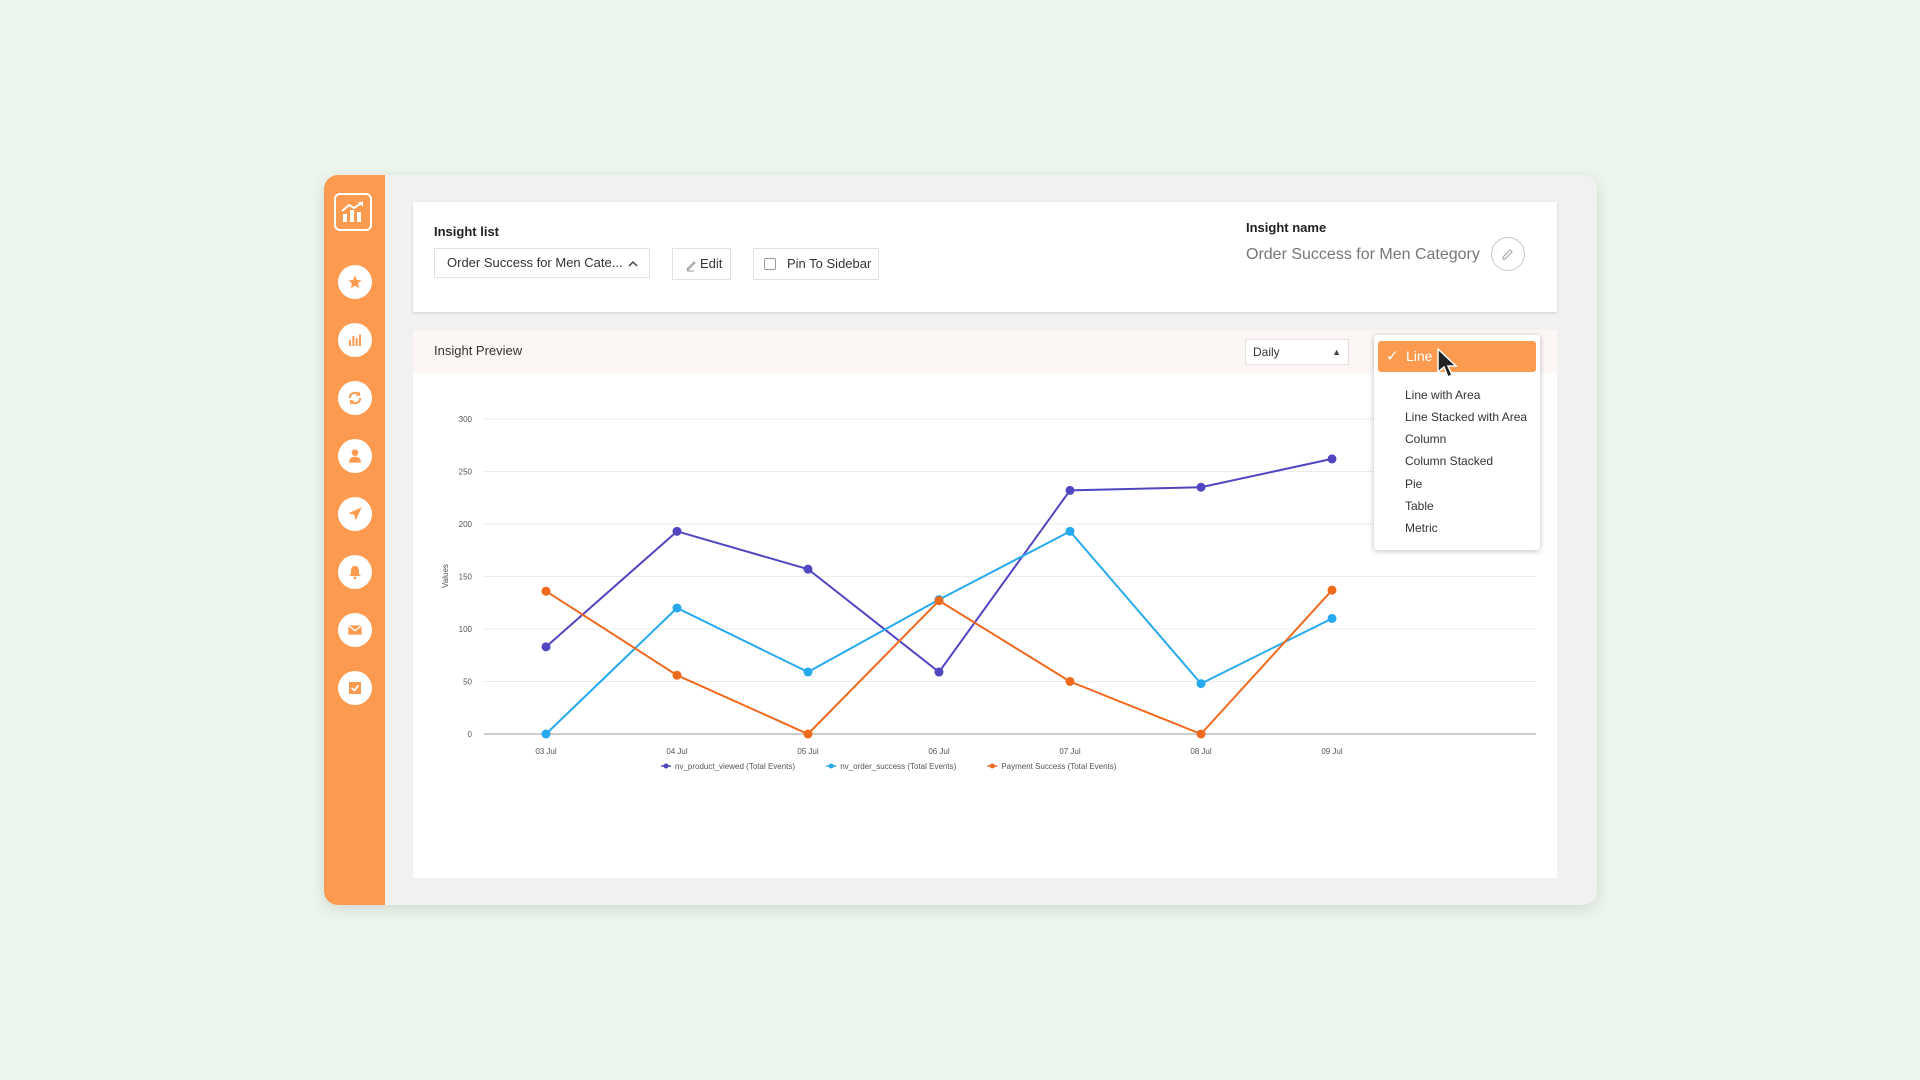 The width and height of the screenshot is (1920, 1080). What do you see at coordinates (466, 231) in the screenshot?
I see `insight-list-label: Insight list` at bounding box center [466, 231].